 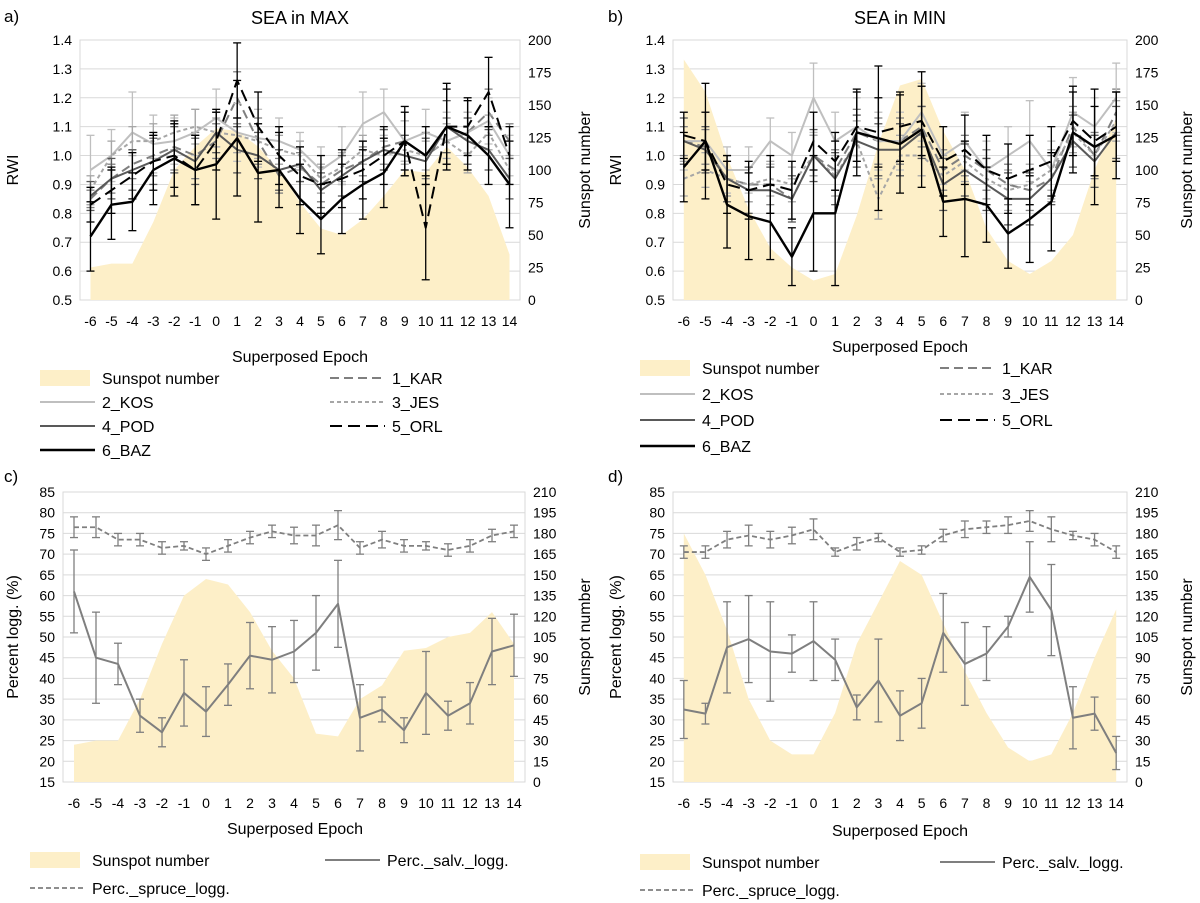 I want to click on y-tick-label: 40, so click(x=657, y=678).